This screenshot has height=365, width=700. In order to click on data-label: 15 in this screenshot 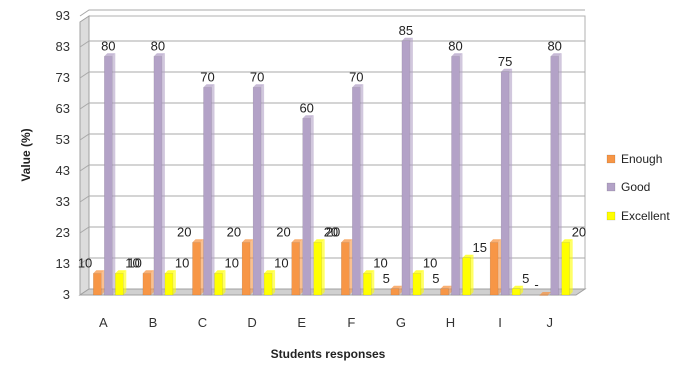, I will do `click(480, 247)`.